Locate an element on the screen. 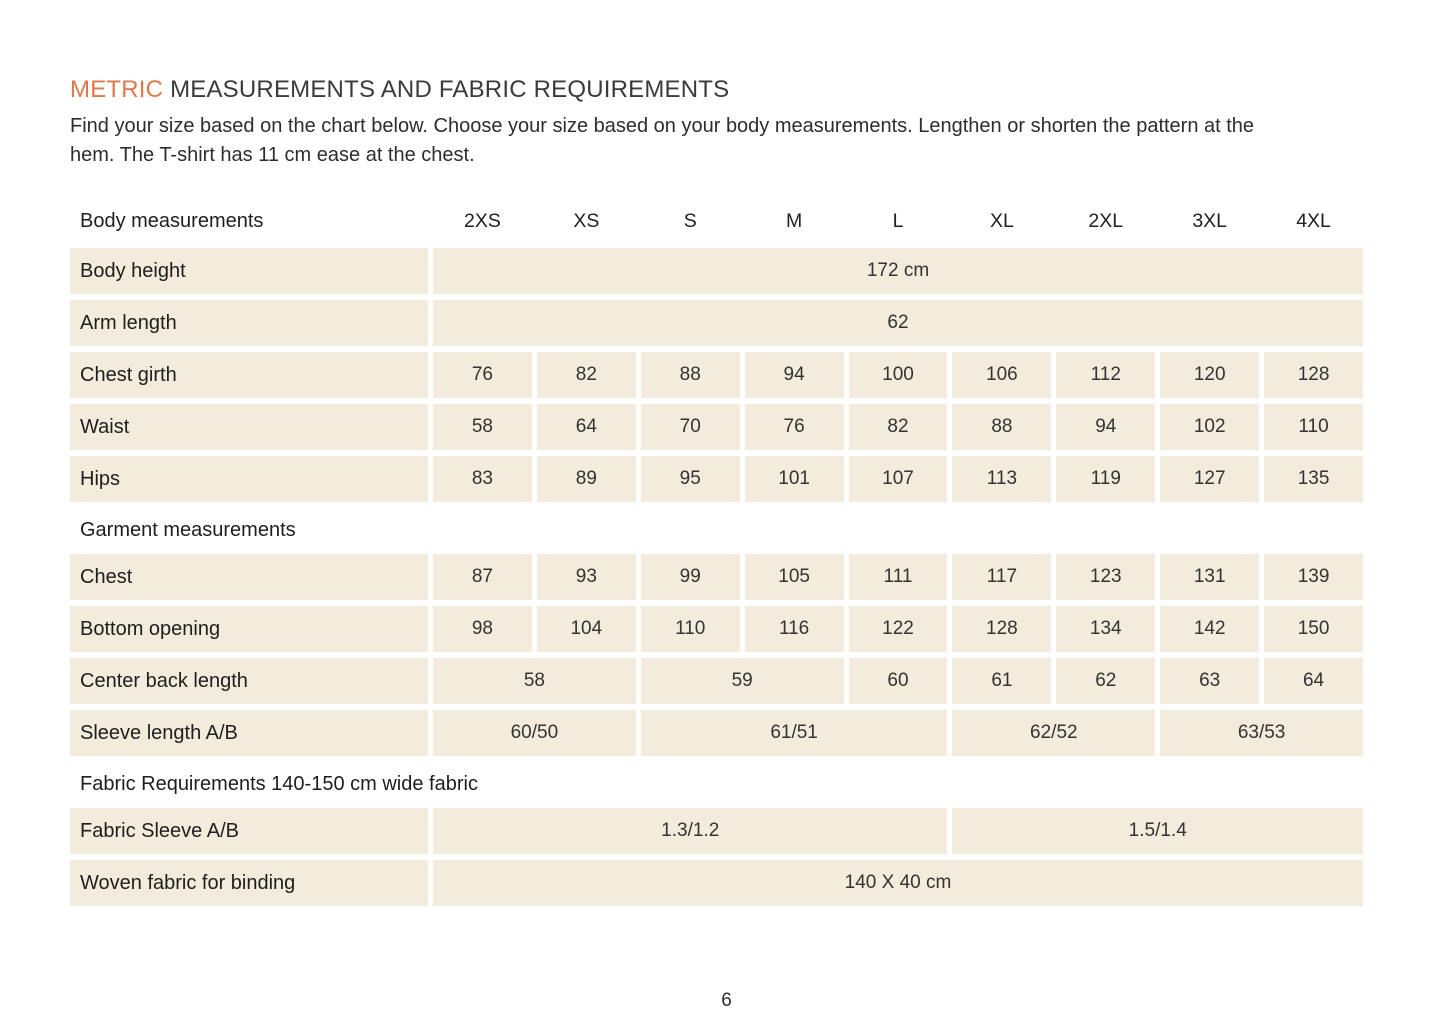 This screenshot has width=1453, height=1024. table-header-row: Body measurements 2XS XS S M L XL 2XL 3XL 4XL is located at coordinates (716, 221).